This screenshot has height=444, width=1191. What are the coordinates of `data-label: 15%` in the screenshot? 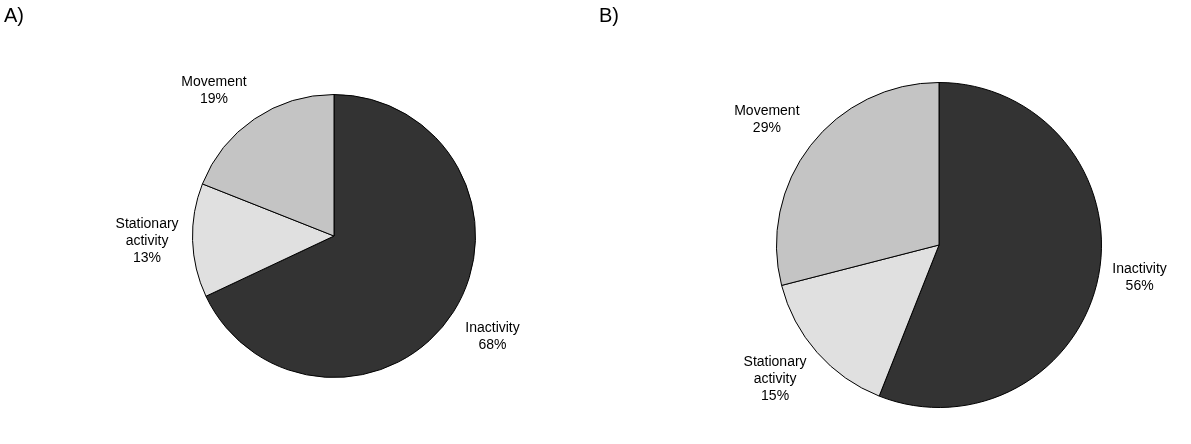 It's located at (775, 394).